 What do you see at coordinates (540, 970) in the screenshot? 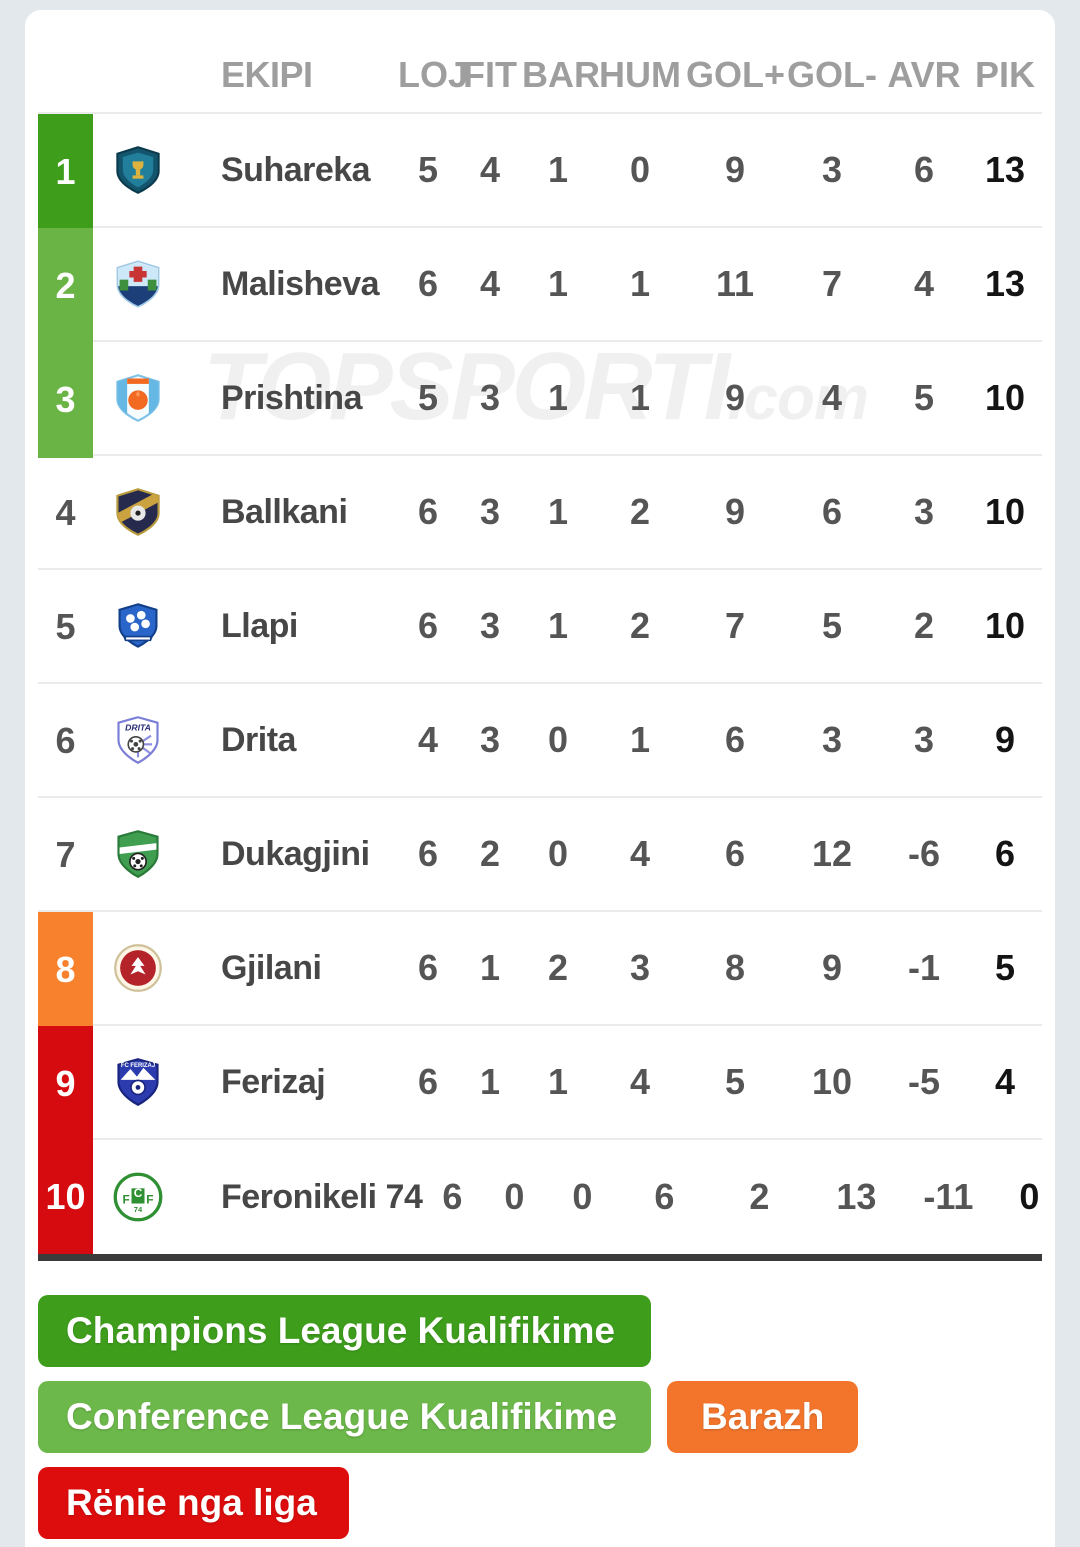
I see `table-row-gjilani: 8 Gjilani 6 1 2 3 8 9 -1 5` at bounding box center [540, 970].